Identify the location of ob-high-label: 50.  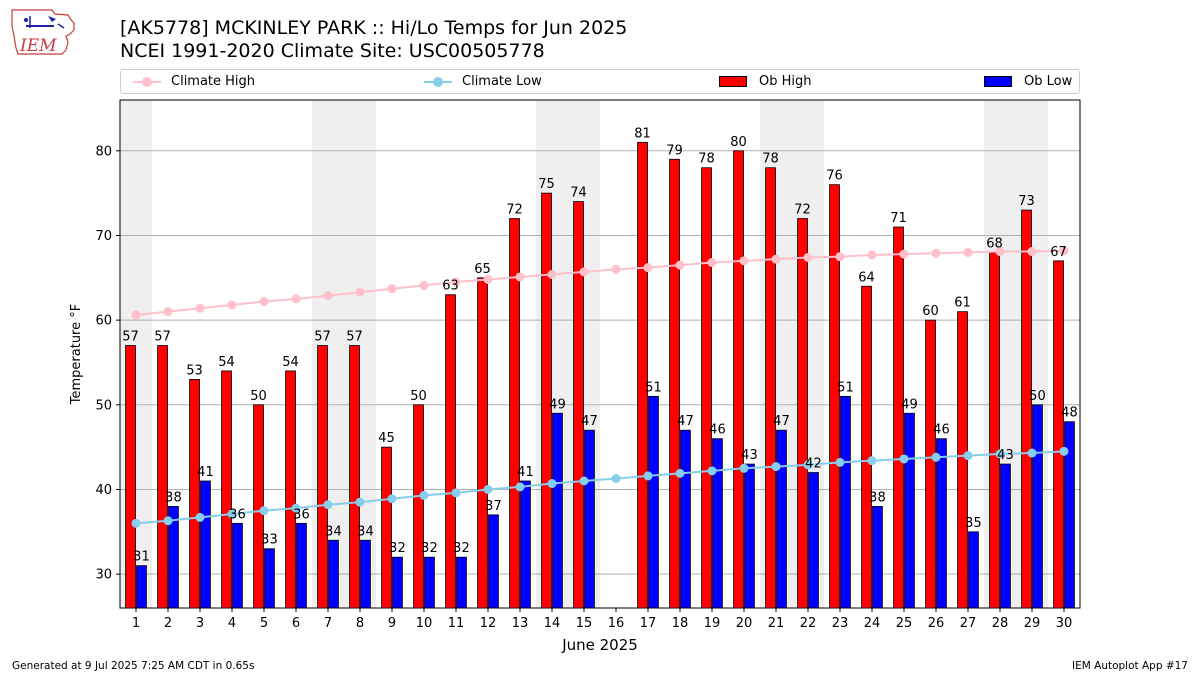
(258, 396).